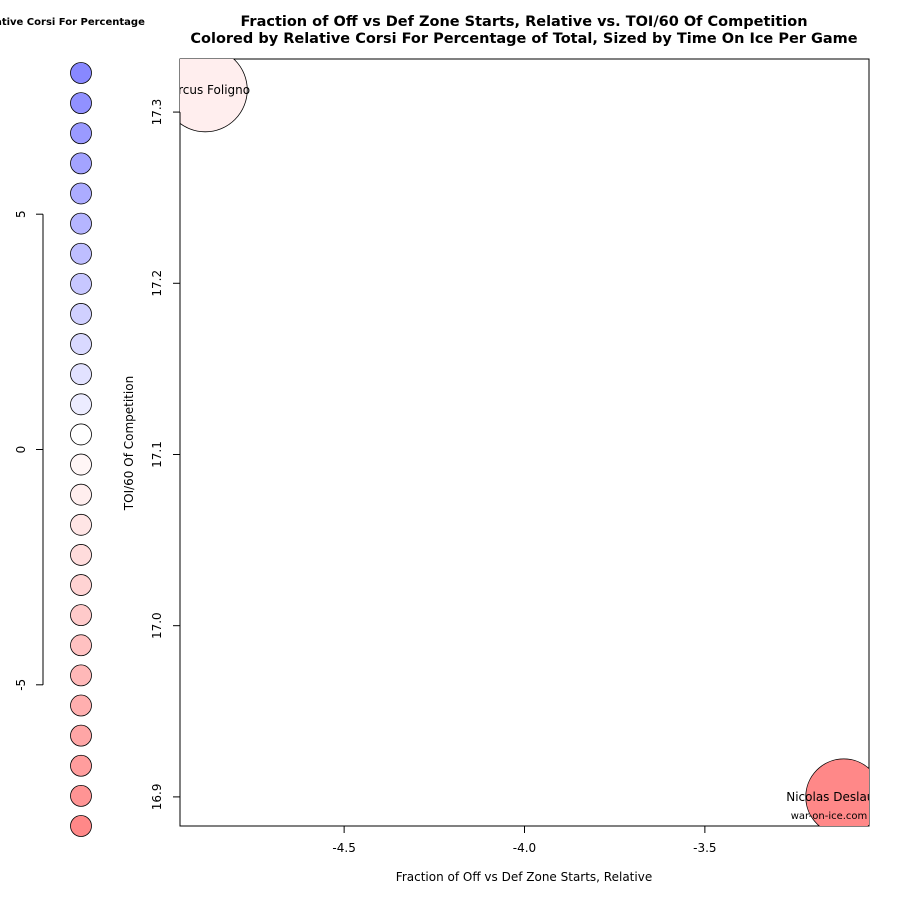 The image size is (900, 900). I want to click on point-label: Nicolas Deslauriers, so click(843, 797).